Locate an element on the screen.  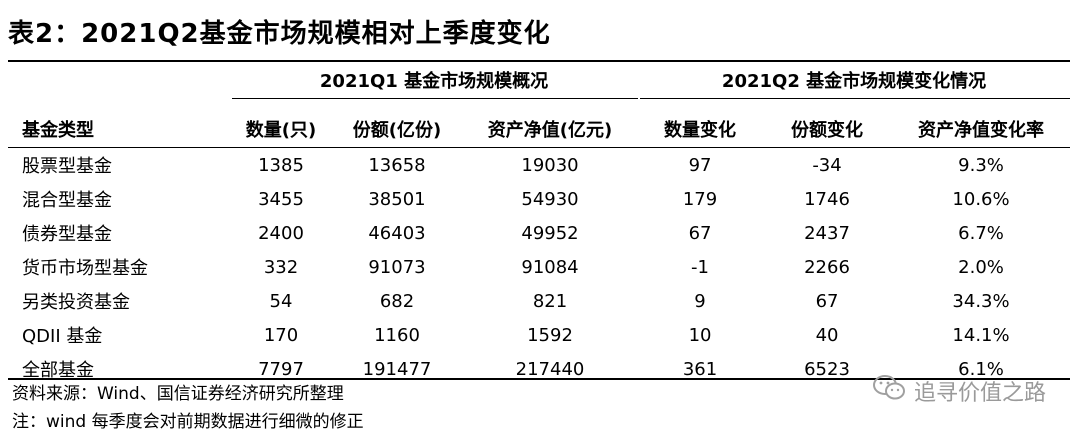
source-note: 资料来源：Wind、国信证券经济研究所整理 is located at coordinates (178, 394).